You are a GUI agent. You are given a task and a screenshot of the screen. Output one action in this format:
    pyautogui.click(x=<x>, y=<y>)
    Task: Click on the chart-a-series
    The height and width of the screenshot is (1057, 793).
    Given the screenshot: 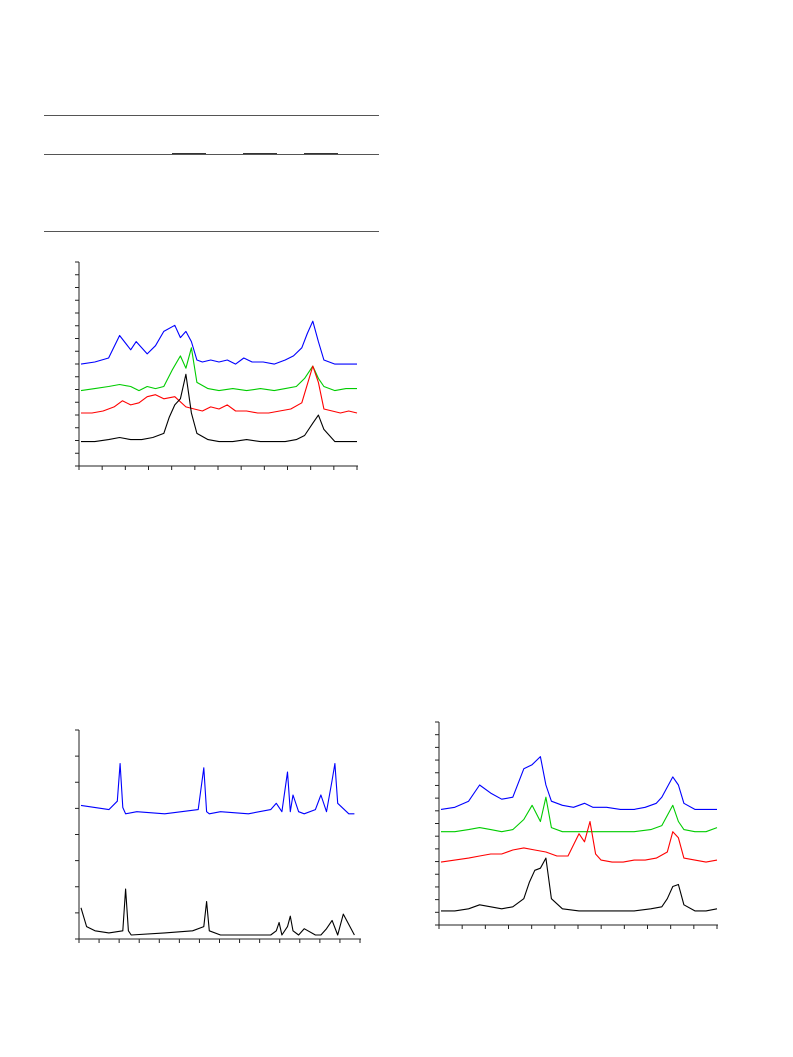 What is the action you would take?
    pyautogui.click(x=219, y=381)
    